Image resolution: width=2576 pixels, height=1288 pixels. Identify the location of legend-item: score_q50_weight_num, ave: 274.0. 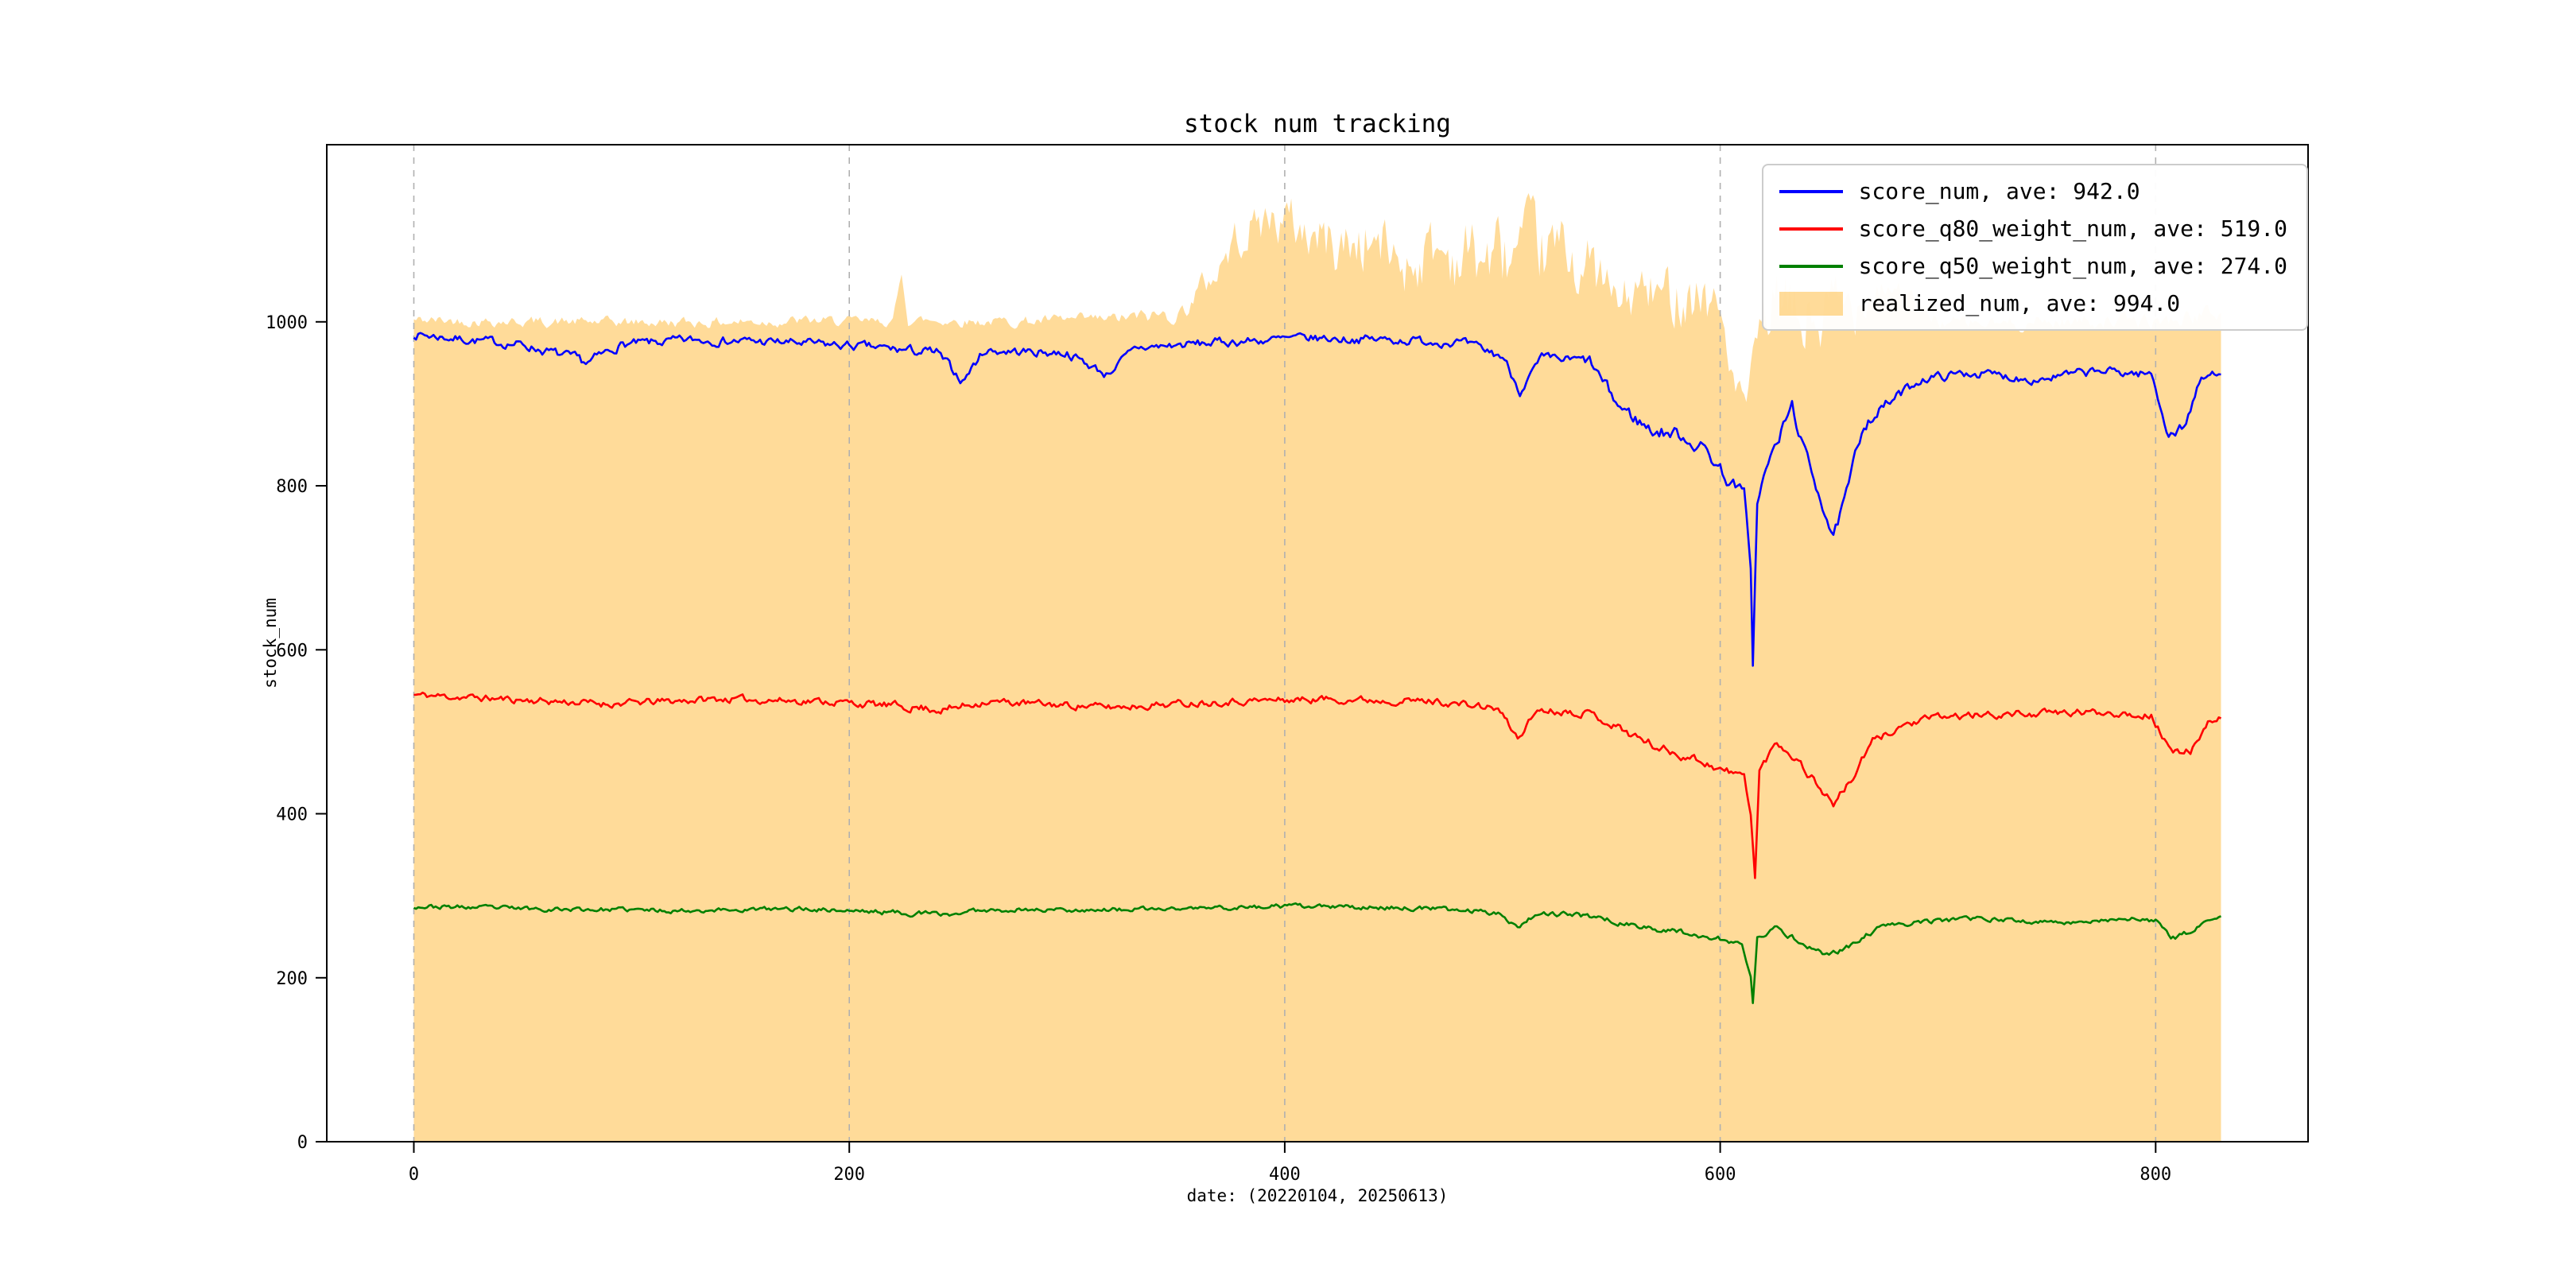
(2033, 266).